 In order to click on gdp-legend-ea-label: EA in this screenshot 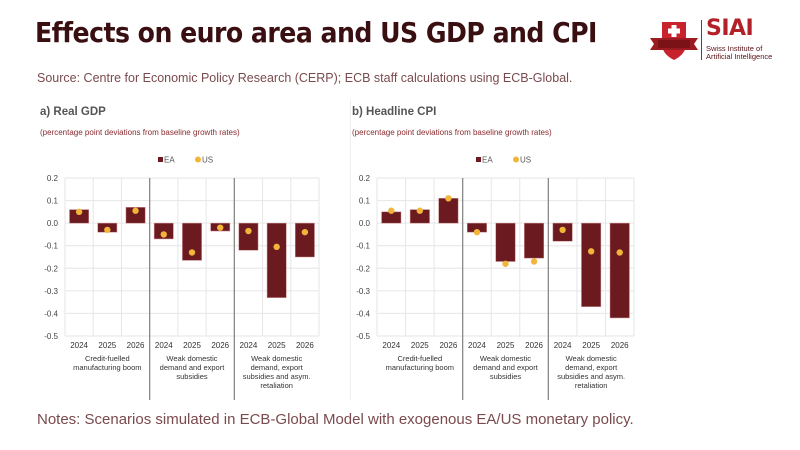, I will do `click(169, 160)`.